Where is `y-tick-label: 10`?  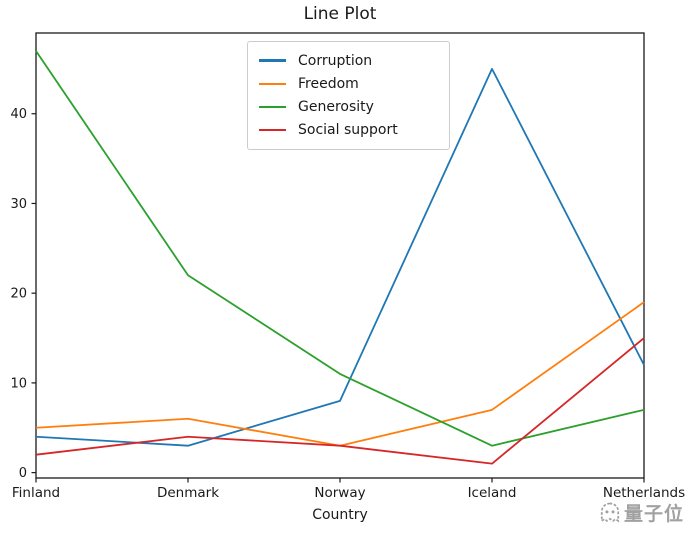
y-tick-label: 10 is located at coordinates (18, 383).